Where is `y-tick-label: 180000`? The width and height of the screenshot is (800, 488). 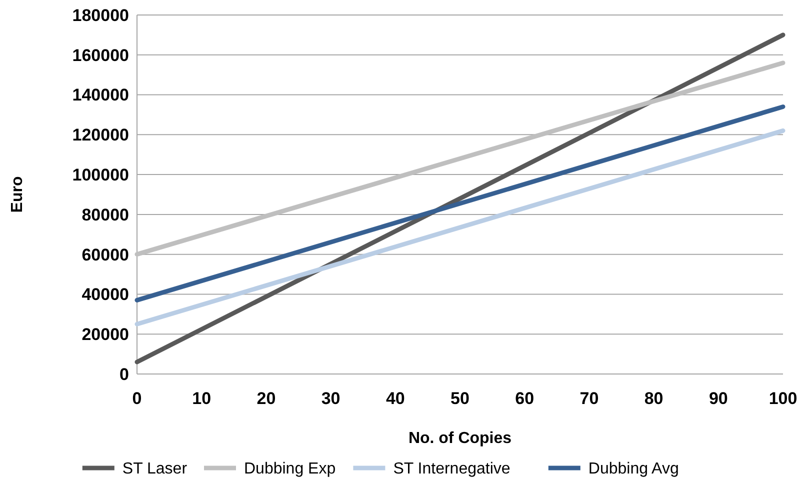
y-tick-label: 180000 is located at coordinates (100, 15).